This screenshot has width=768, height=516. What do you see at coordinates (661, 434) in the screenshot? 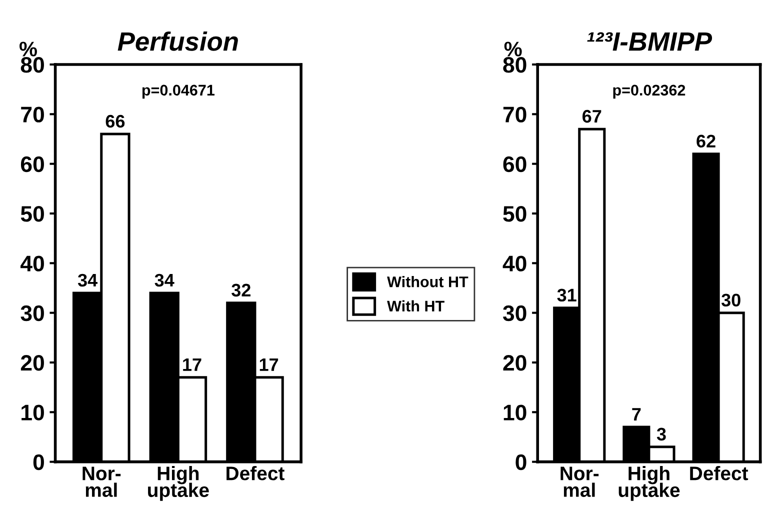
I see `data-label: 3` at bounding box center [661, 434].